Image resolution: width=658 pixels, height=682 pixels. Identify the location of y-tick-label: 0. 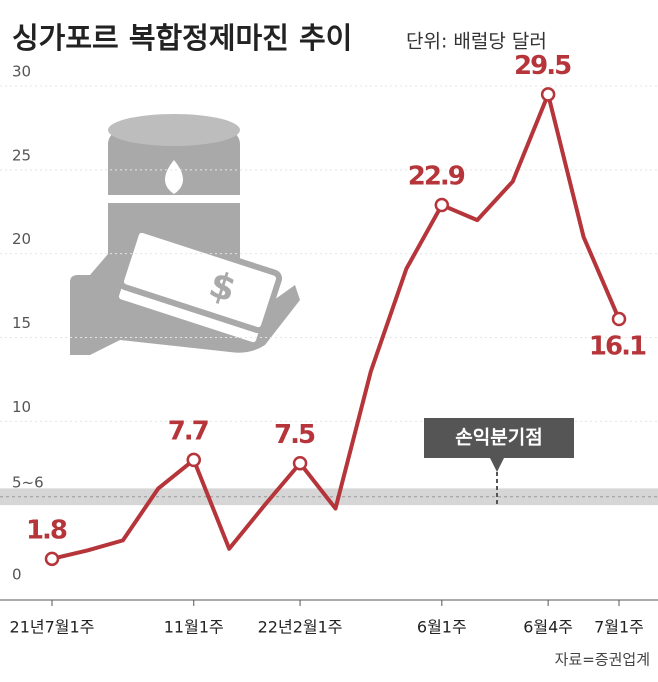
(17, 575).